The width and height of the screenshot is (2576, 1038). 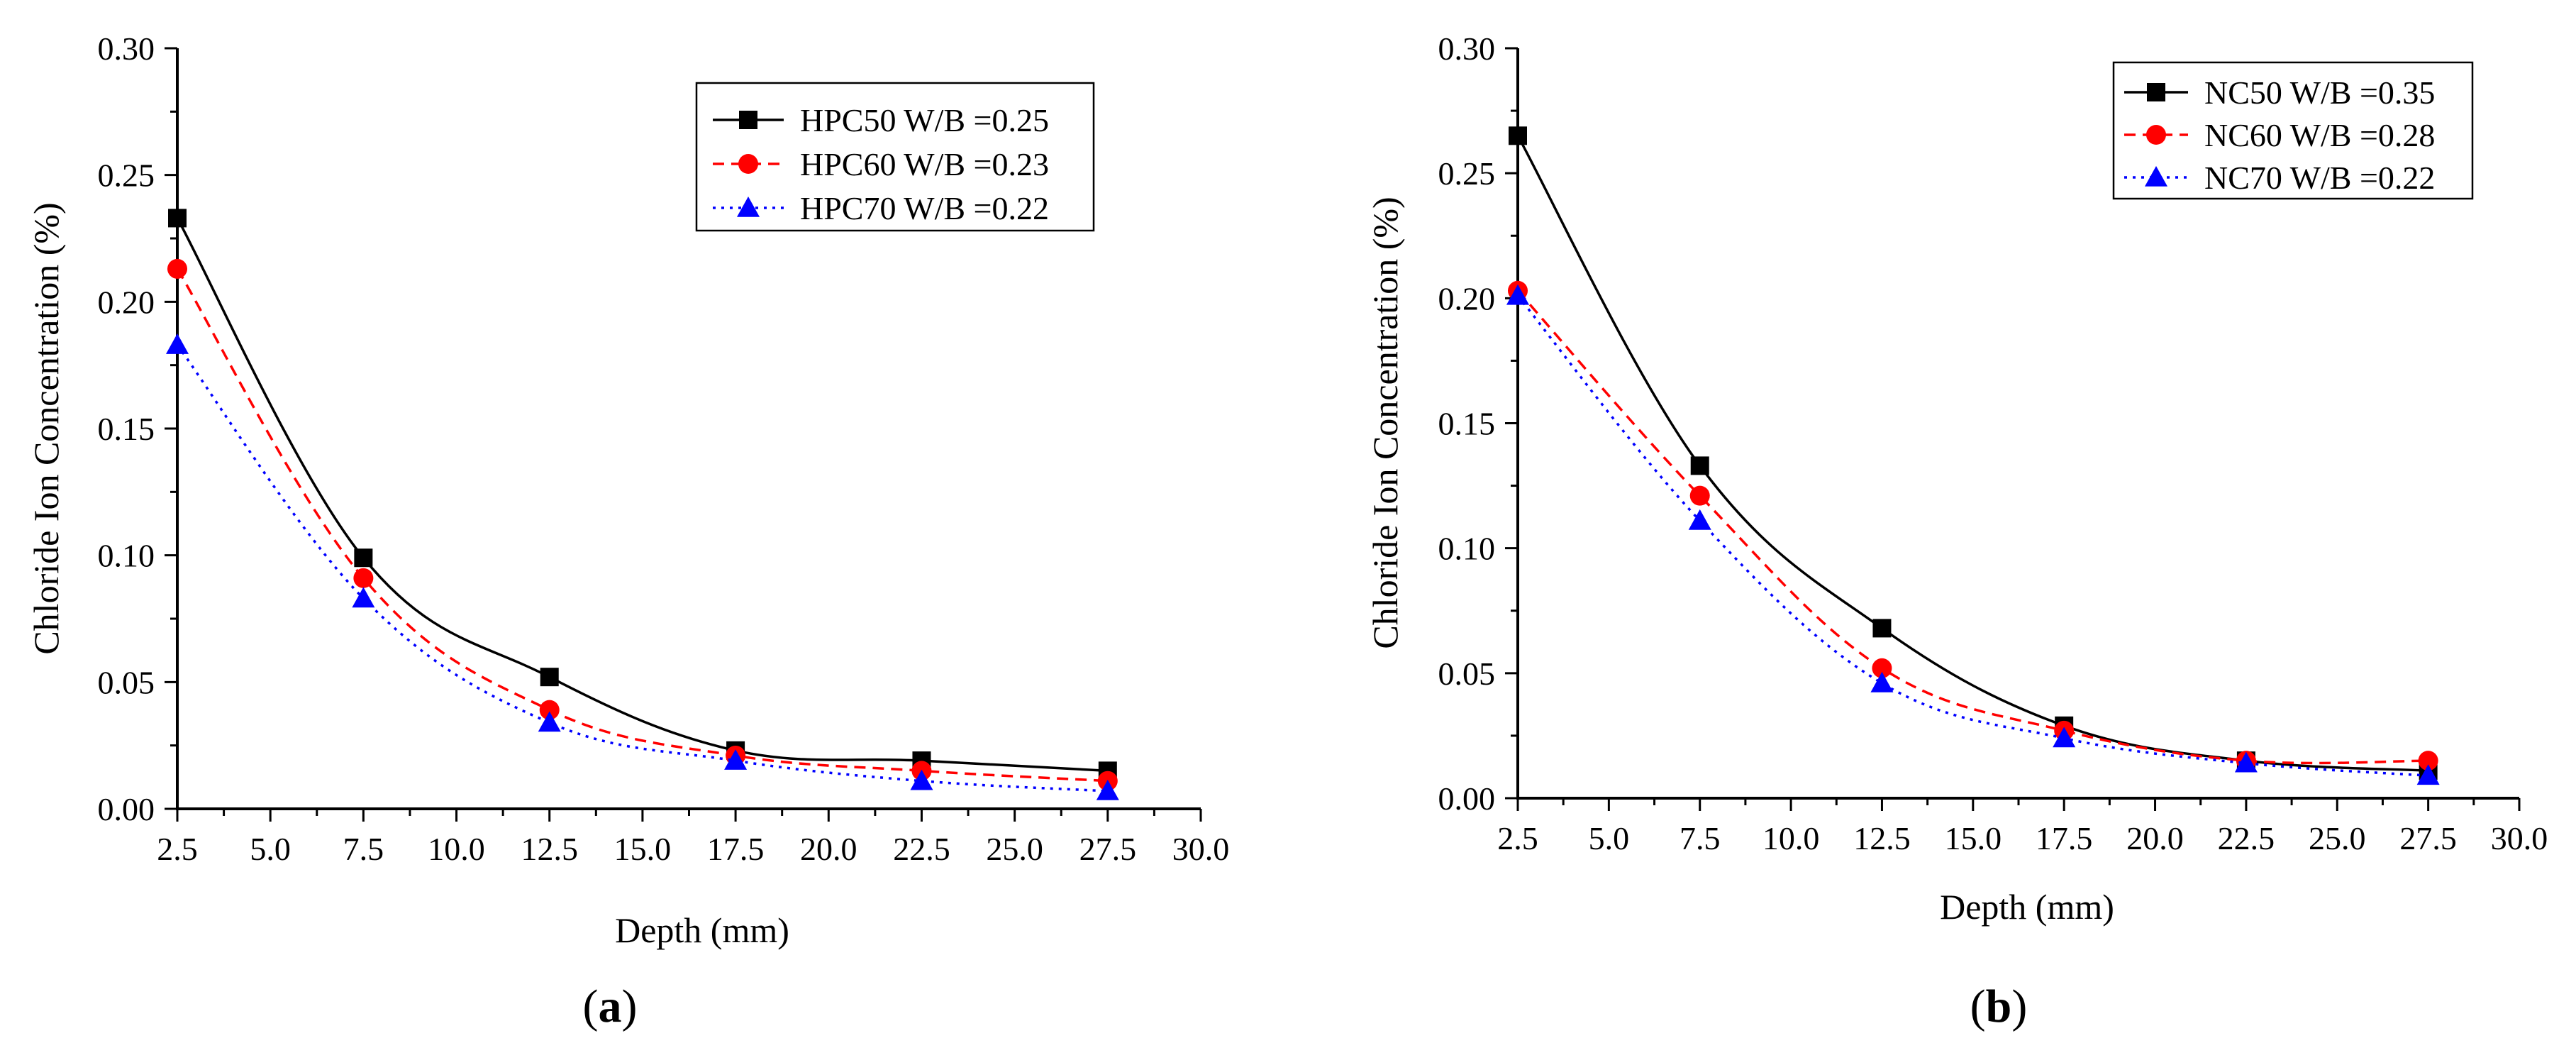 What do you see at coordinates (1467, 674) in the screenshot?
I see `y-tick-label-b: 0.05` at bounding box center [1467, 674].